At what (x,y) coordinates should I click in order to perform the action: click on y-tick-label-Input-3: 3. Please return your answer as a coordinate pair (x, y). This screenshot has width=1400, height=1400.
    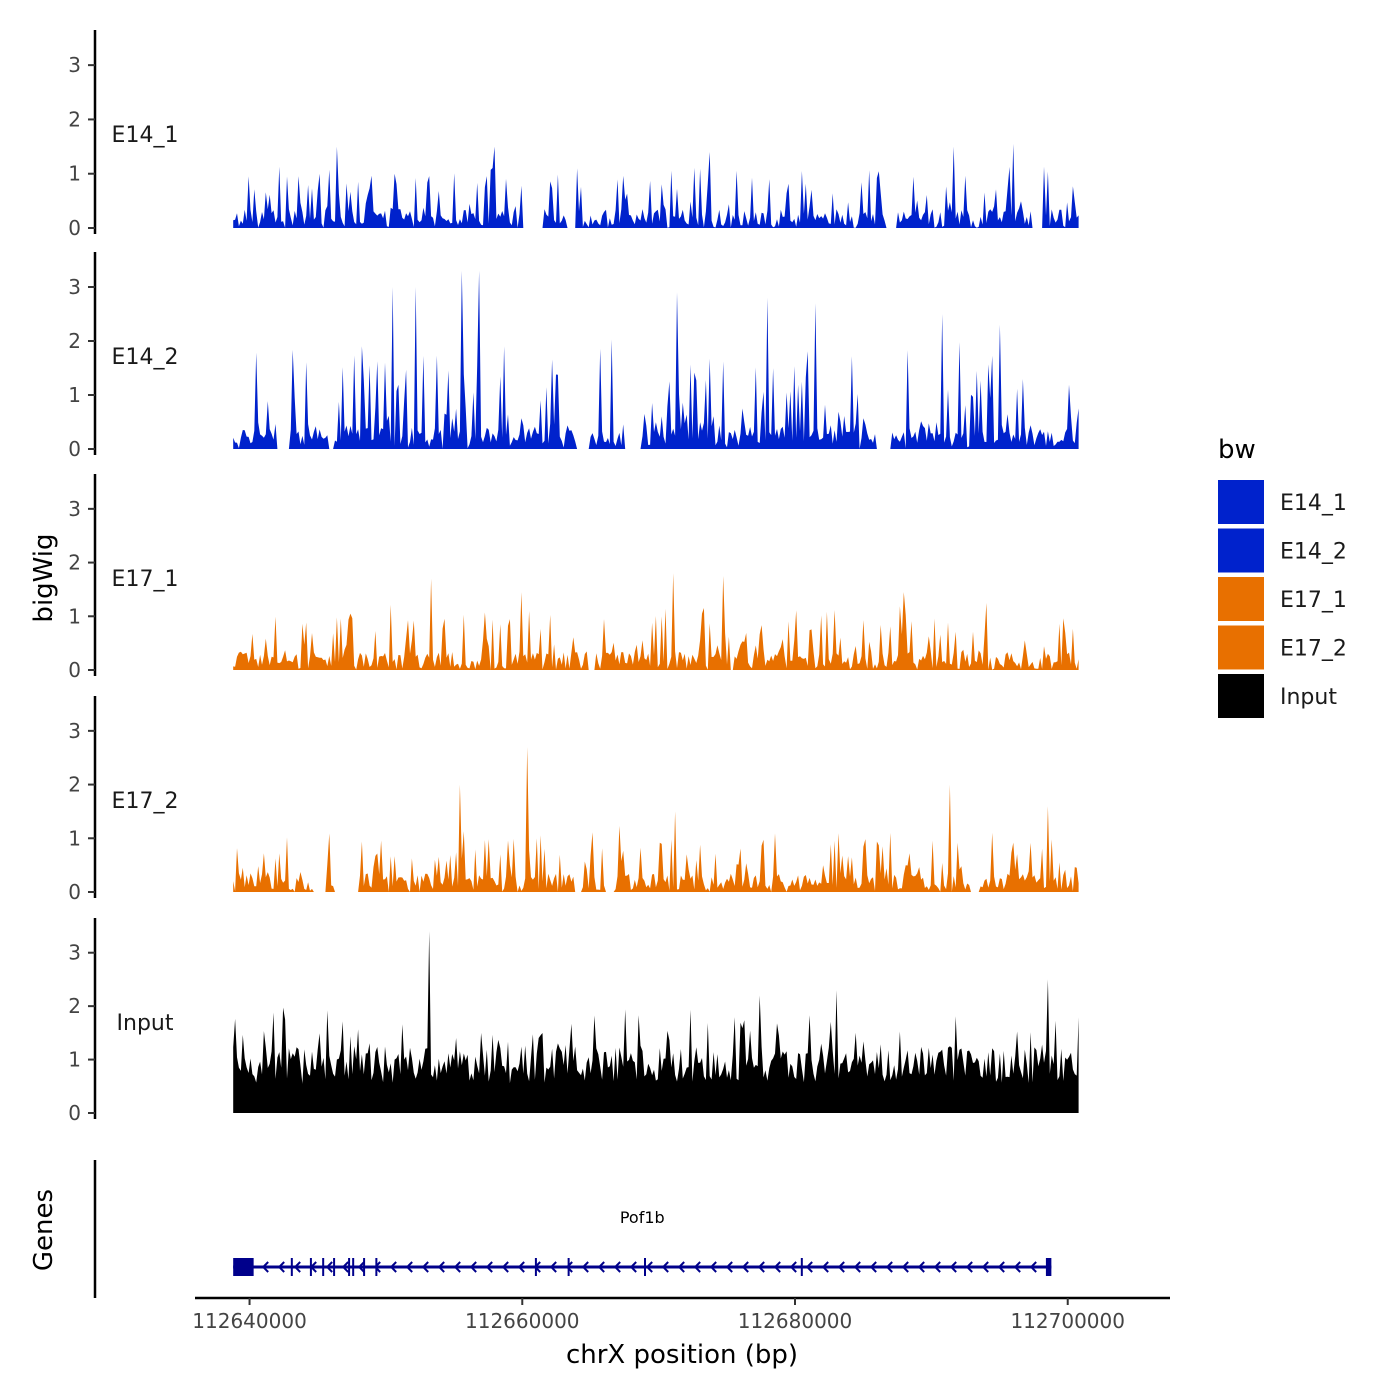
    Looking at the image, I should click on (74, 953).